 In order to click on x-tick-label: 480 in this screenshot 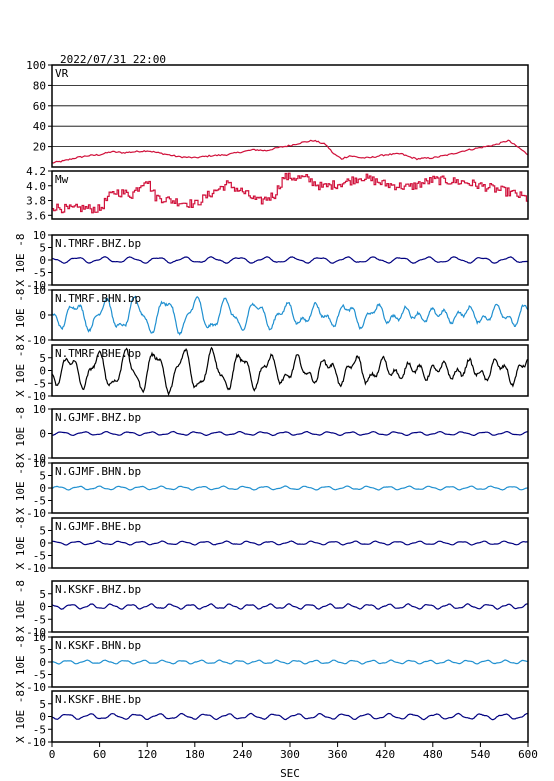, I will do `click(433, 754)`.